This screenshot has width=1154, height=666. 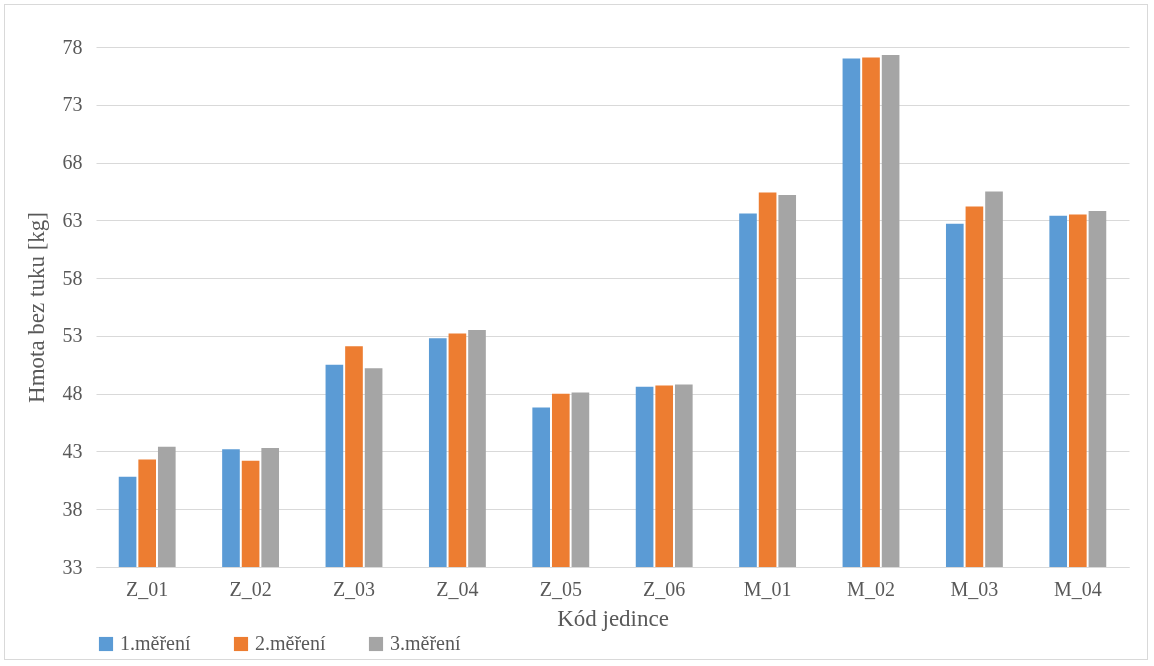 What do you see at coordinates (354, 588) in the screenshot?
I see `x-tick-label: Z_03` at bounding box center [354, 588].